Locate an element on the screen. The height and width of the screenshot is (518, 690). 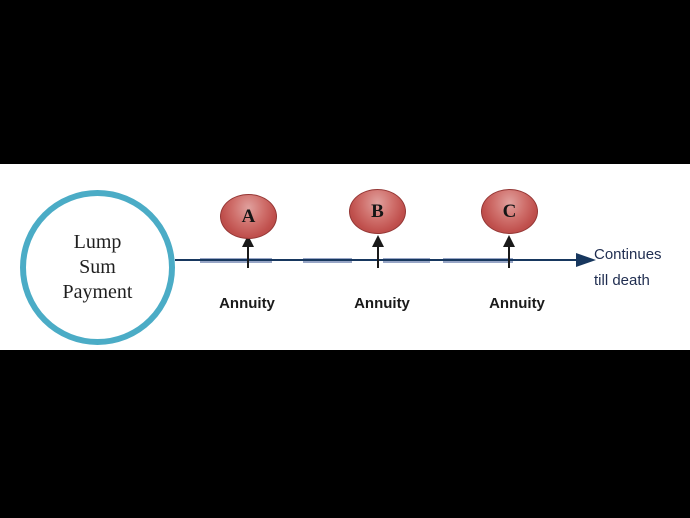
lump-sum-label: Lump Sum Payment is located at coordinates (97, 267).